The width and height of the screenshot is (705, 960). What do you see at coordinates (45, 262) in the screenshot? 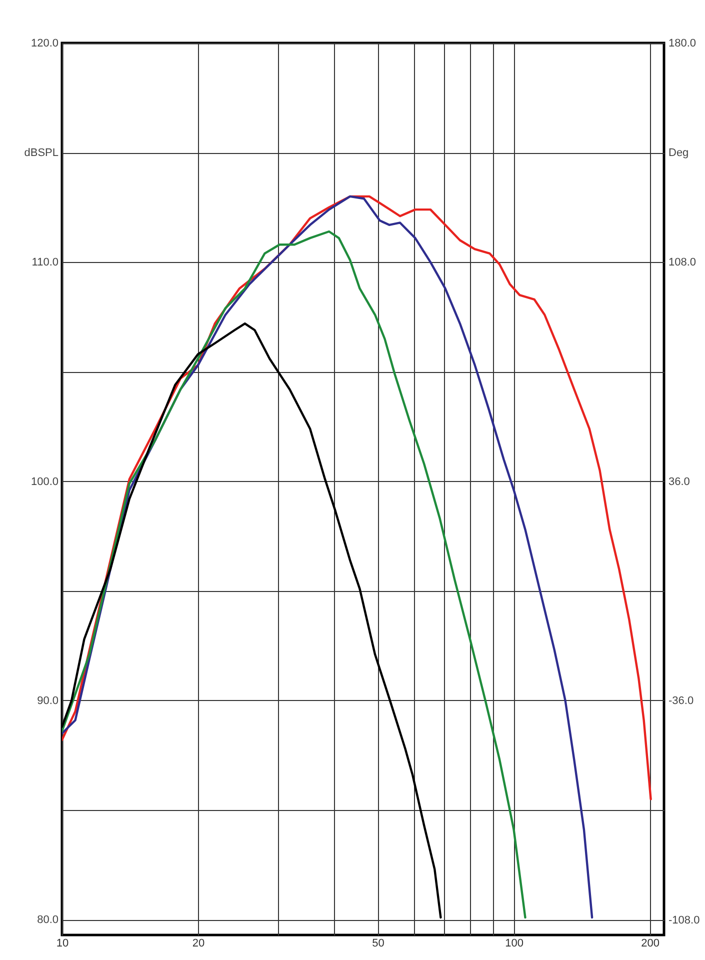
I see `y-tick-label: 110.0` at bounding box center [45, 262].